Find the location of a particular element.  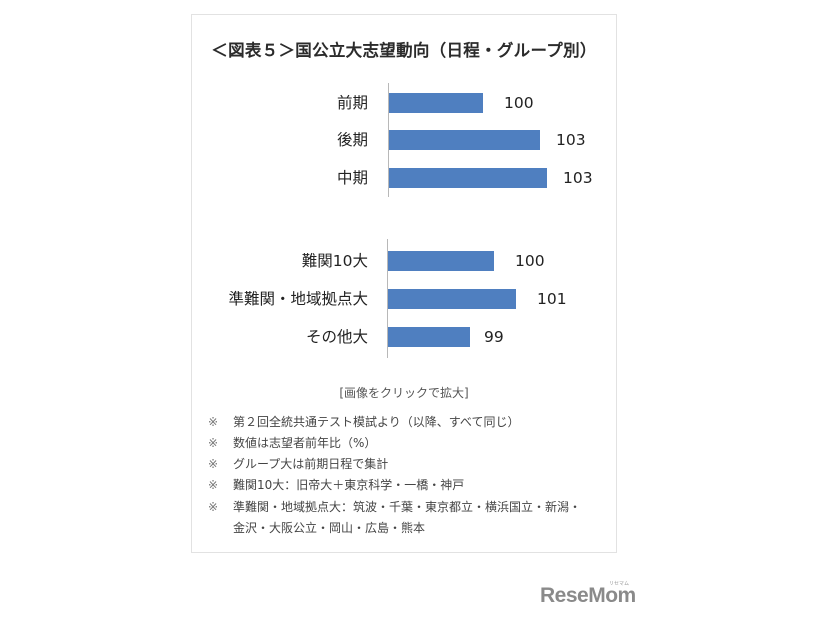

category-label-zenki: 前期 is located at coordinates (352, 103).